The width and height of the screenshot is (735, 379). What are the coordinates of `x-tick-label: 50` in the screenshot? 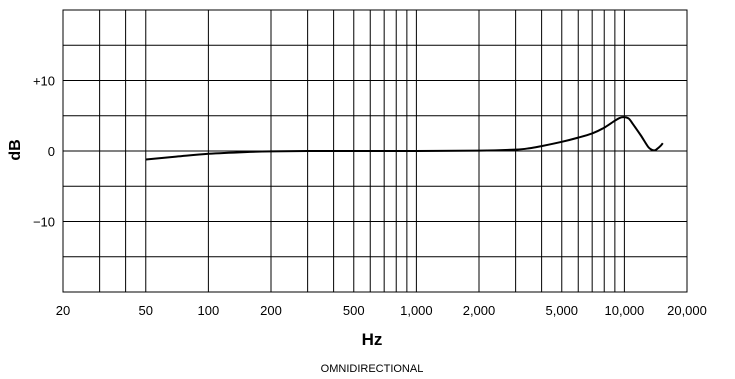 It's located at (146, 310).